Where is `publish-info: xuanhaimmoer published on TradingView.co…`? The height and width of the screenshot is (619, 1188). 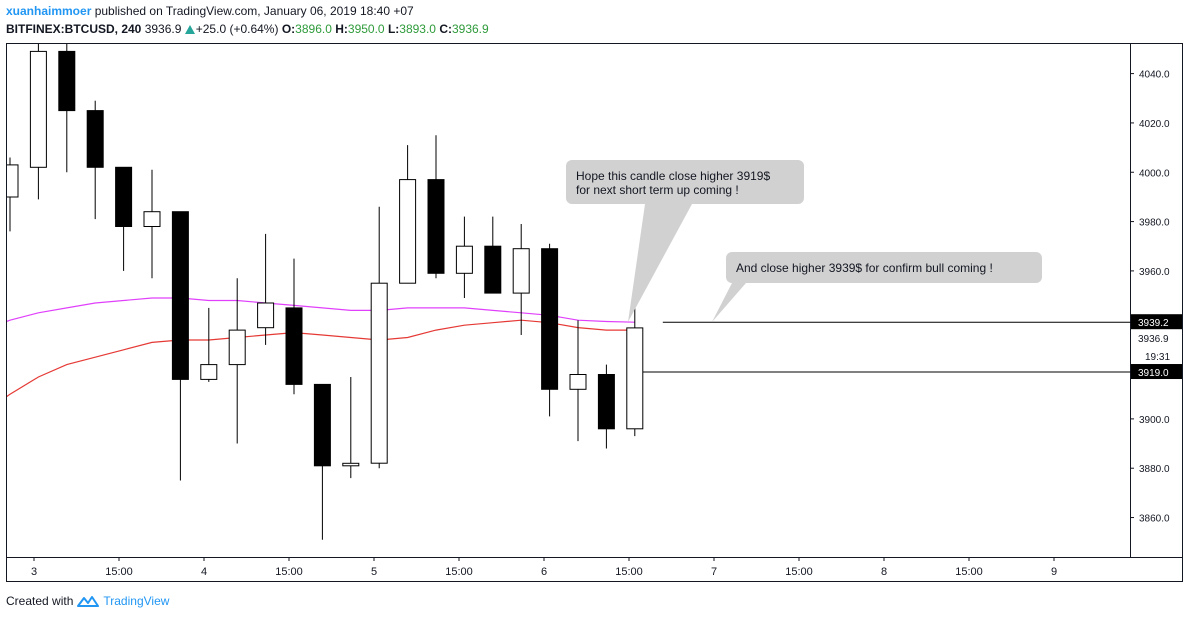 publish-info: xuanhaimmoer published on TradingView.co… is located at coordinates (210, 11).